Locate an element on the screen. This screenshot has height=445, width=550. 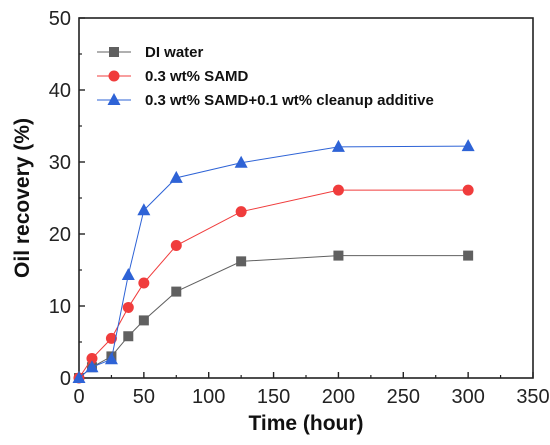
x-tick-label: 50 is located at coordinates (144, 397).